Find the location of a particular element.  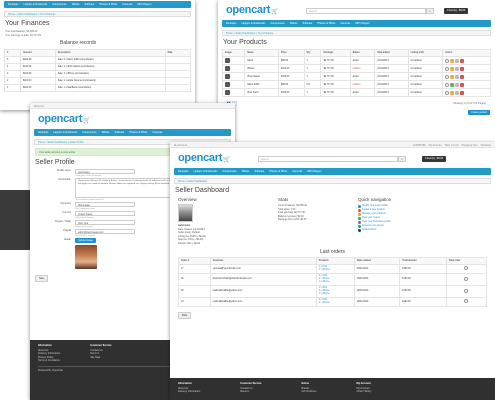

footer-link: Delivery Information is located at coordinates (49, 353).